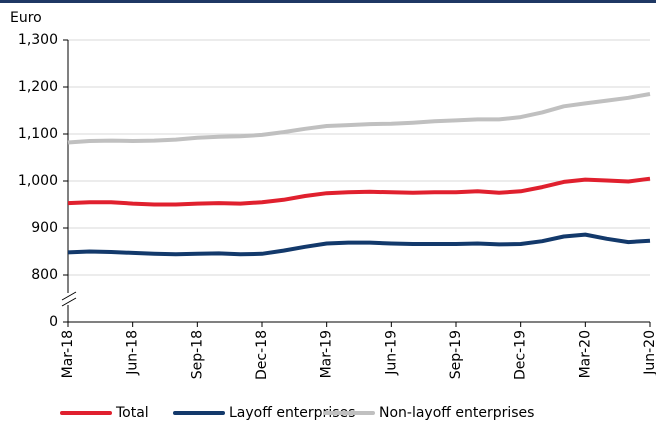 The height and width of the screenshot is (428, 656). Describe the element at coordinates (53, 322) in the screenshot. I see `y-tick-label: 0` at that location.